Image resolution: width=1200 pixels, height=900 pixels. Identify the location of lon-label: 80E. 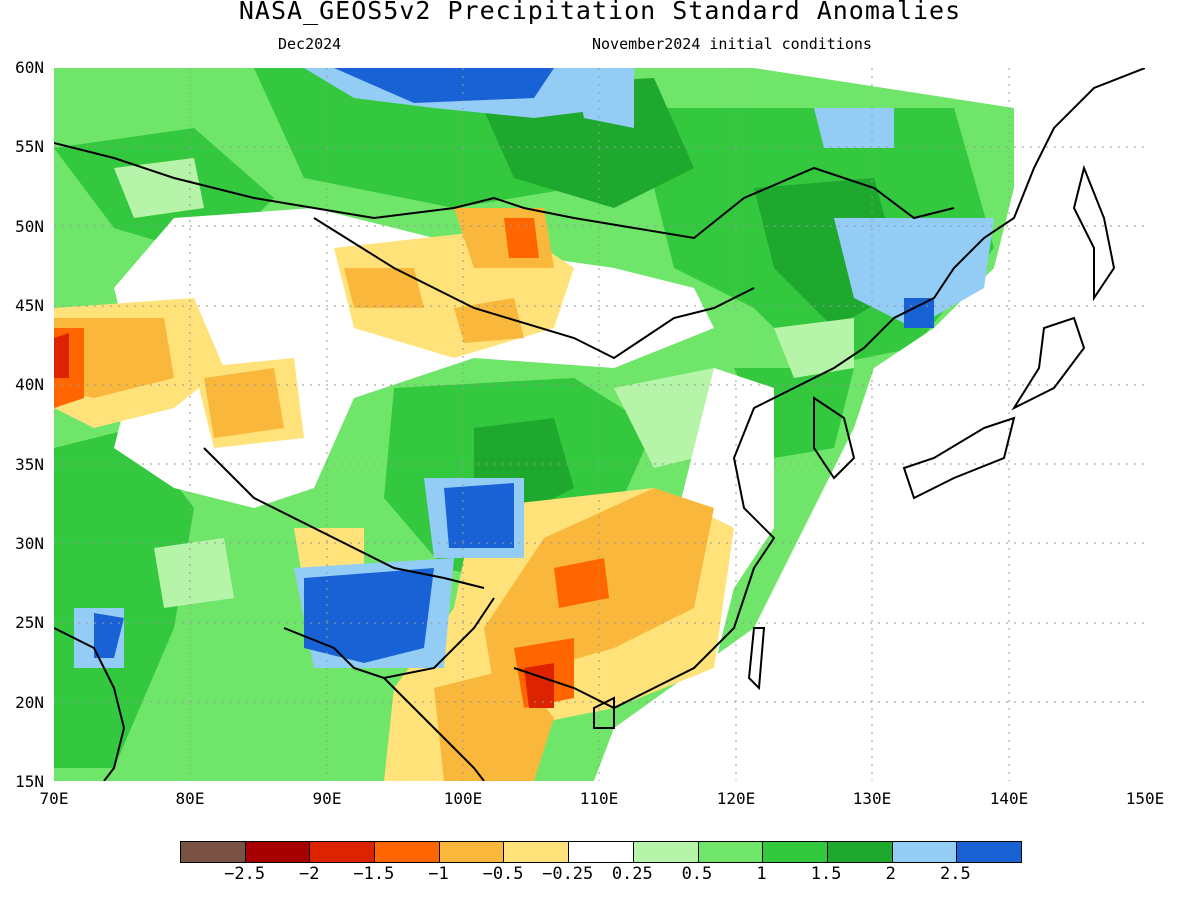
(190, 798).